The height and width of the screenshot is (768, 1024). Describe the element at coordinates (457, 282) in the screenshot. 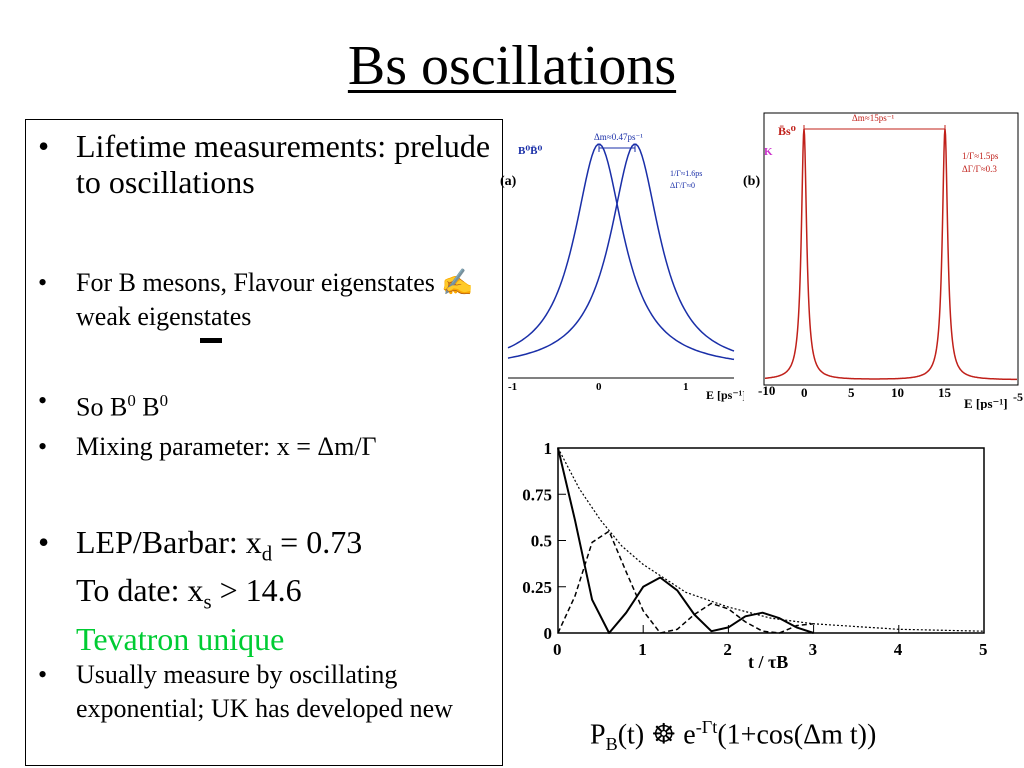

I see `not-equal-symbol: ✍` at that location.